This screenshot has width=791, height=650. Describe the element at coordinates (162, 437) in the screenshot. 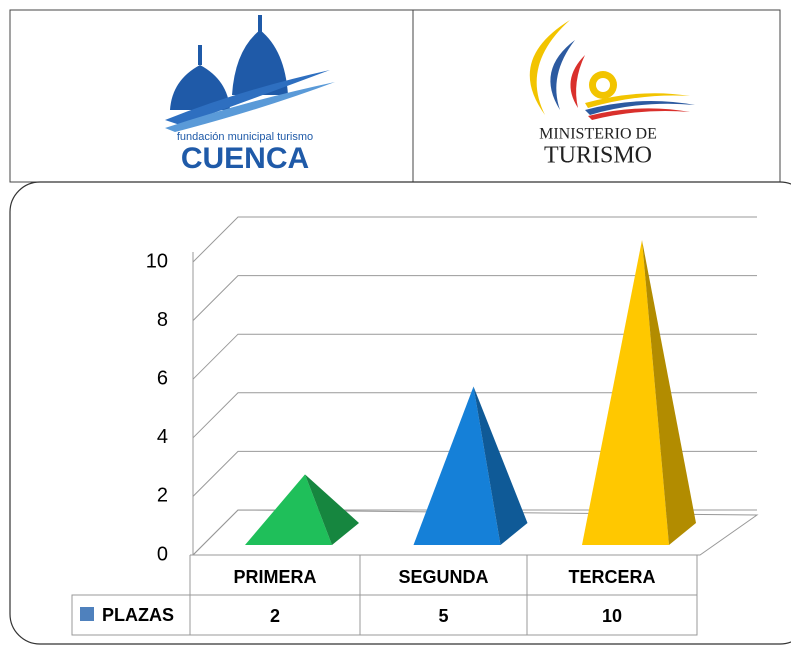

I see `y-tick-label: 4` at that location.